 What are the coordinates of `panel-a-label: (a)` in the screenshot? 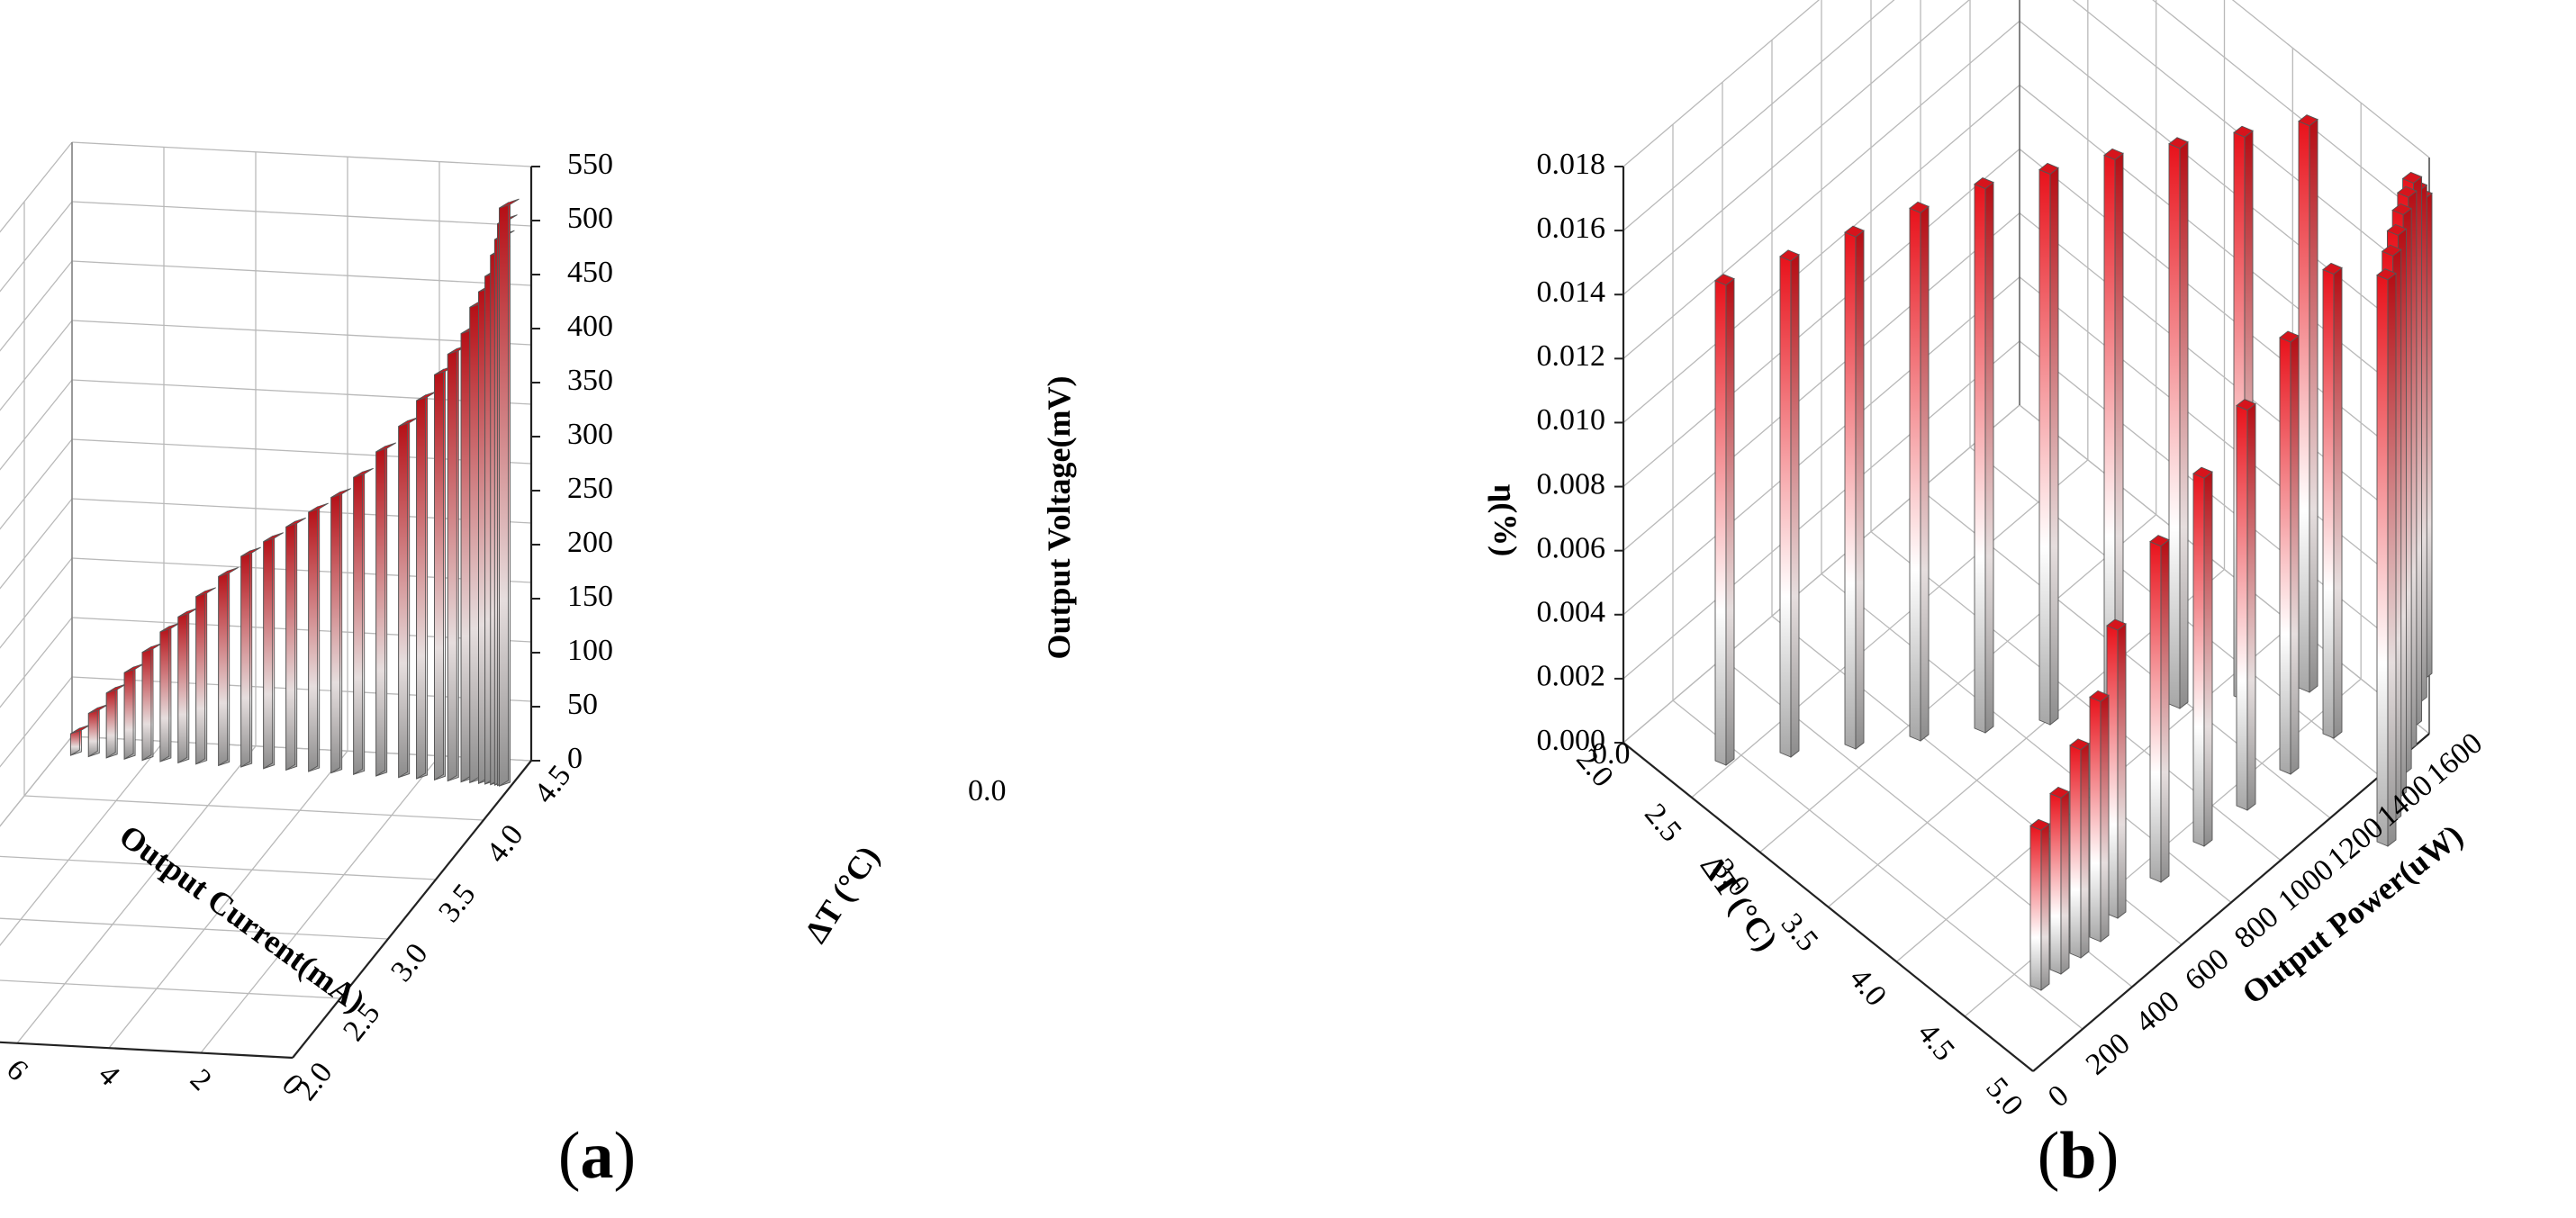 It's located at (597, 1156).